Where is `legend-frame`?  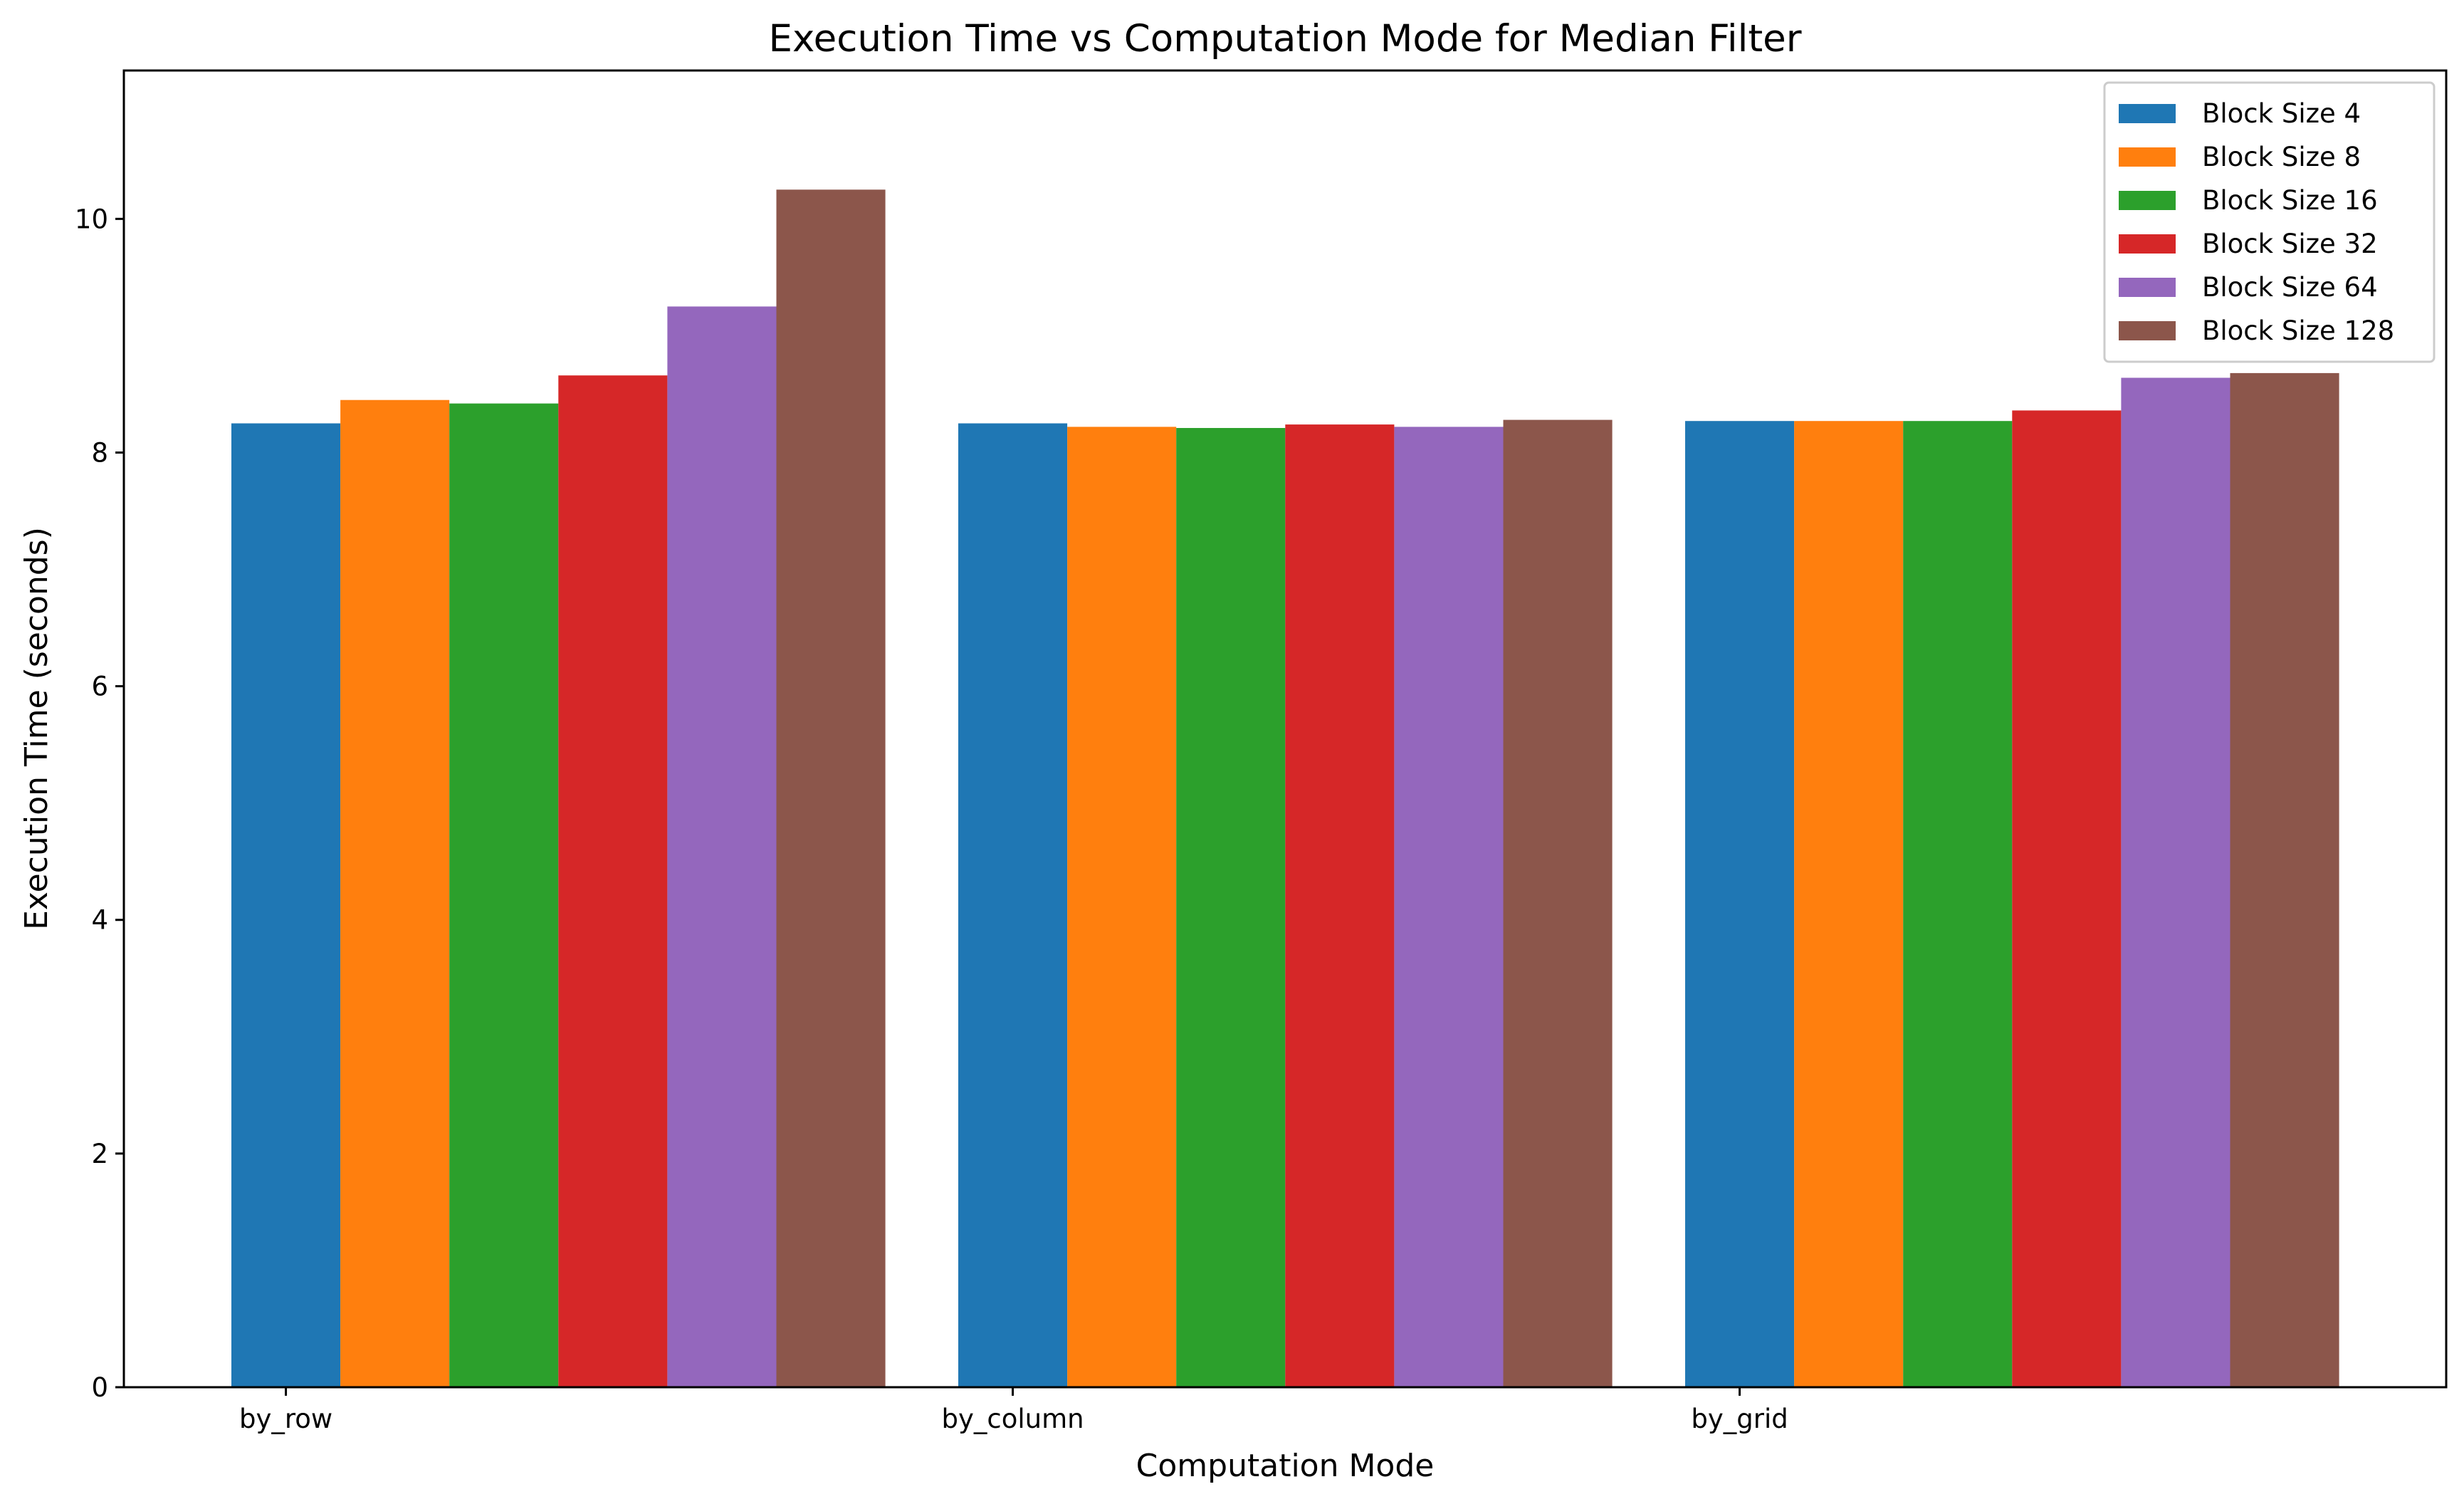
legend-frame is located at coordinates (2269, 222).